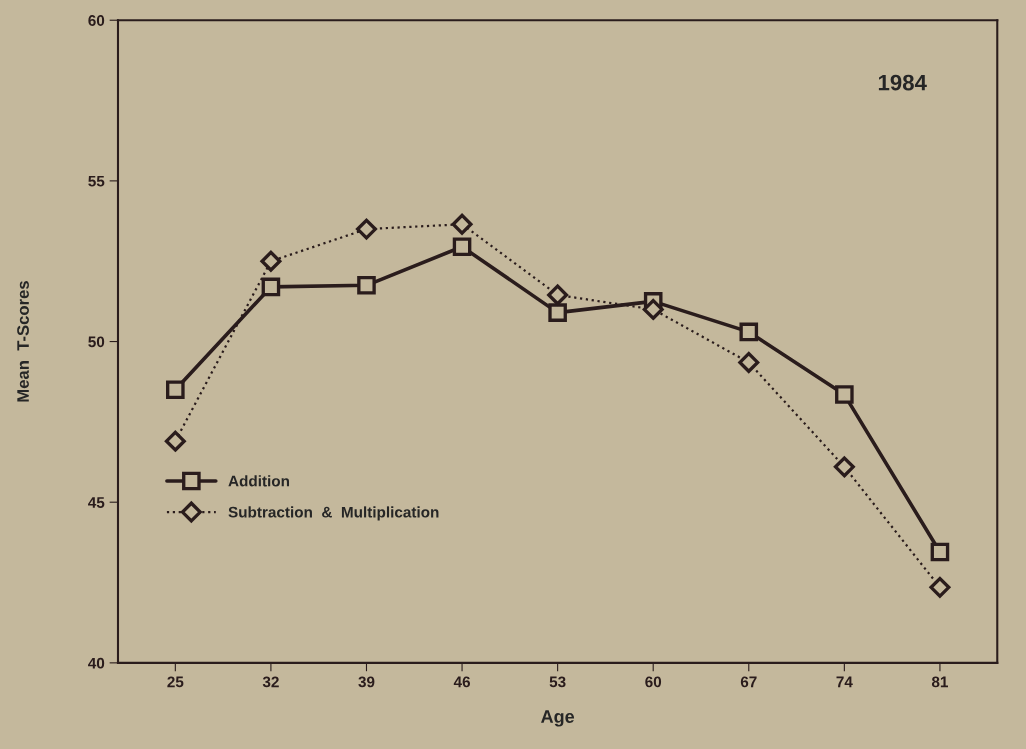 The height and width of the screenshot is (749, 1026). I want to click on x-axis-title: Age, so click(558, 718).